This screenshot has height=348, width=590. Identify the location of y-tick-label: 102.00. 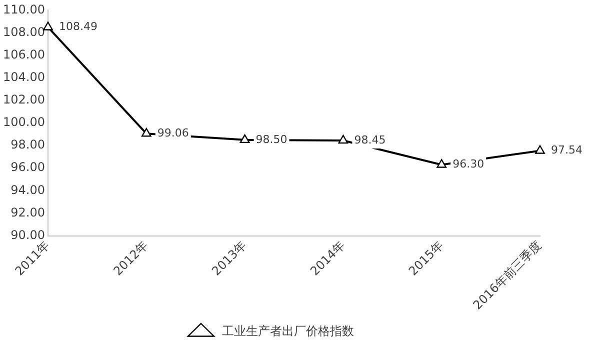
(23, 99).